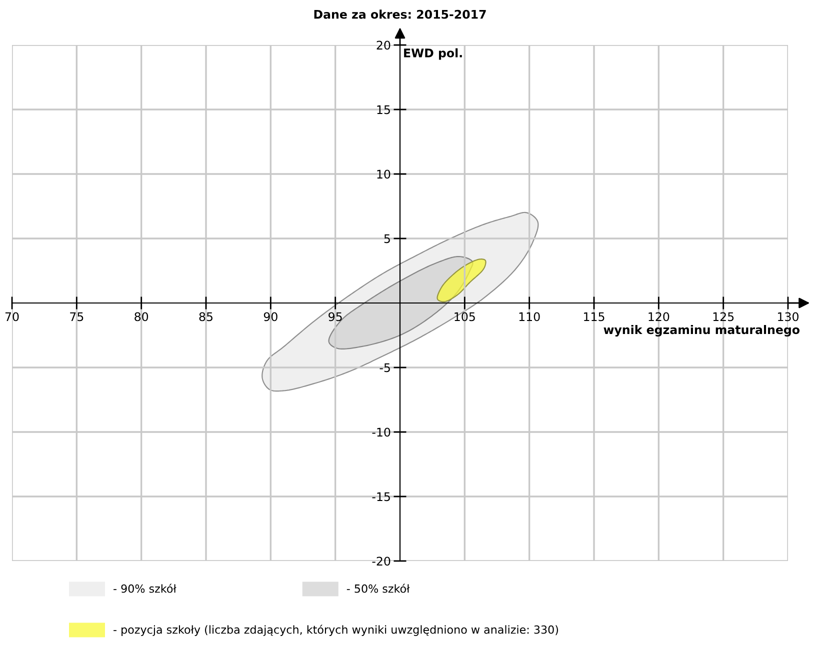 This screenshot has height=657, width=820. I want to click on y-tick-label: -5, so click(385, 367).